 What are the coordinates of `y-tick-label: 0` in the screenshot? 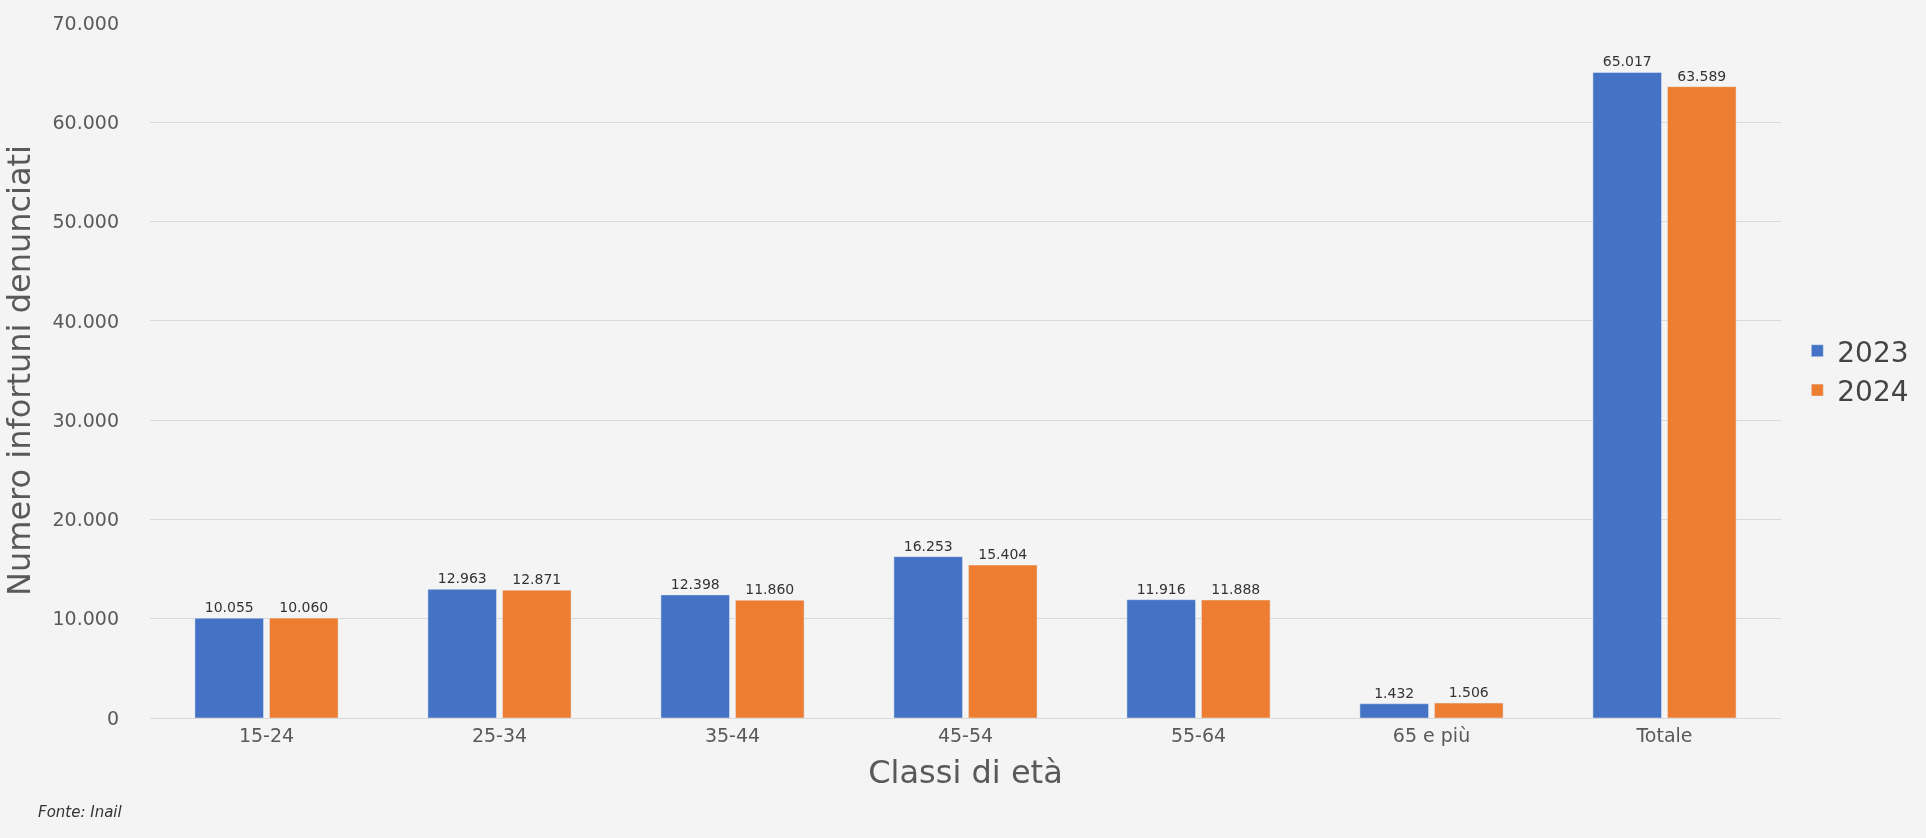 It's located at (112, 717).